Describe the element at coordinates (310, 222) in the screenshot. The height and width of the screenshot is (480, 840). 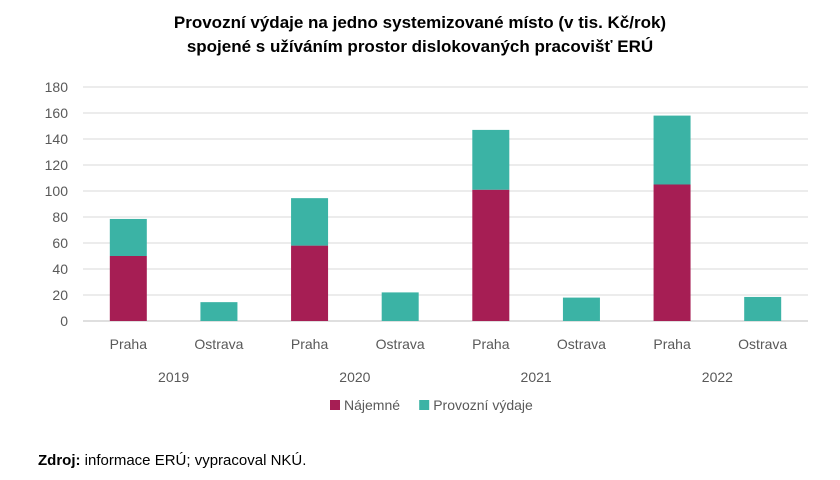
I see `bar-provozní-výdaje-2020-praha` at that location.